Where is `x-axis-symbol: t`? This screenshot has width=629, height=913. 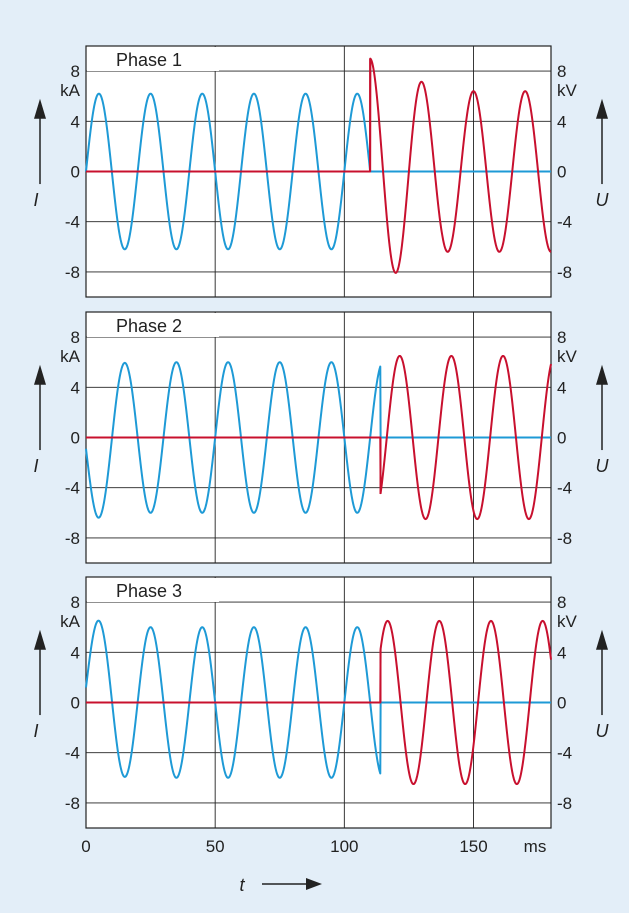 x-axis-symbol: t is located at coordinates (242, 885).